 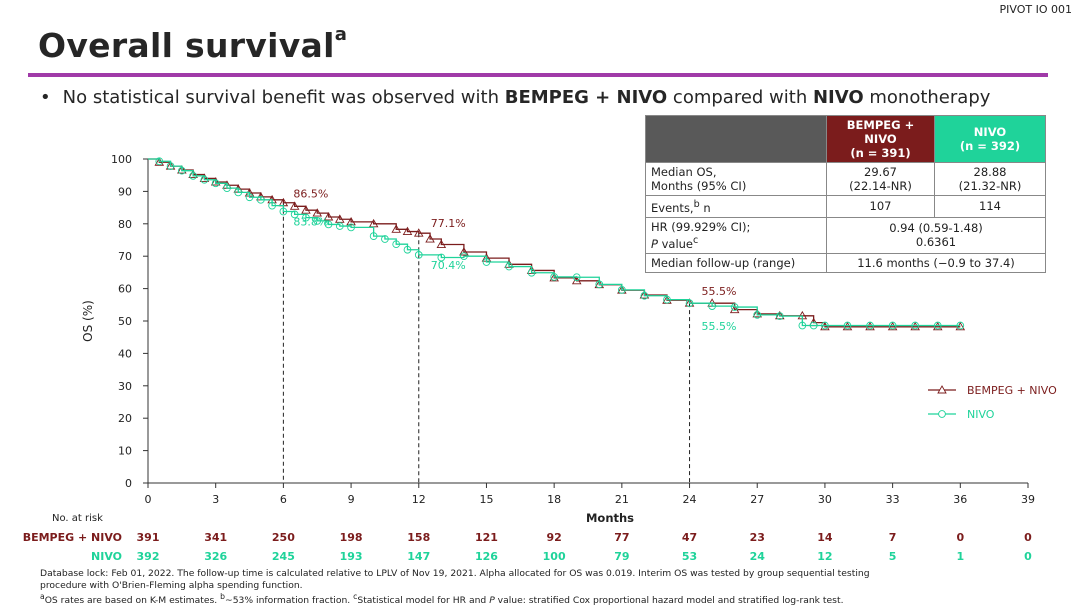 I want to click on header-nivo-n: (n = 392), so click(x=990, y=146).